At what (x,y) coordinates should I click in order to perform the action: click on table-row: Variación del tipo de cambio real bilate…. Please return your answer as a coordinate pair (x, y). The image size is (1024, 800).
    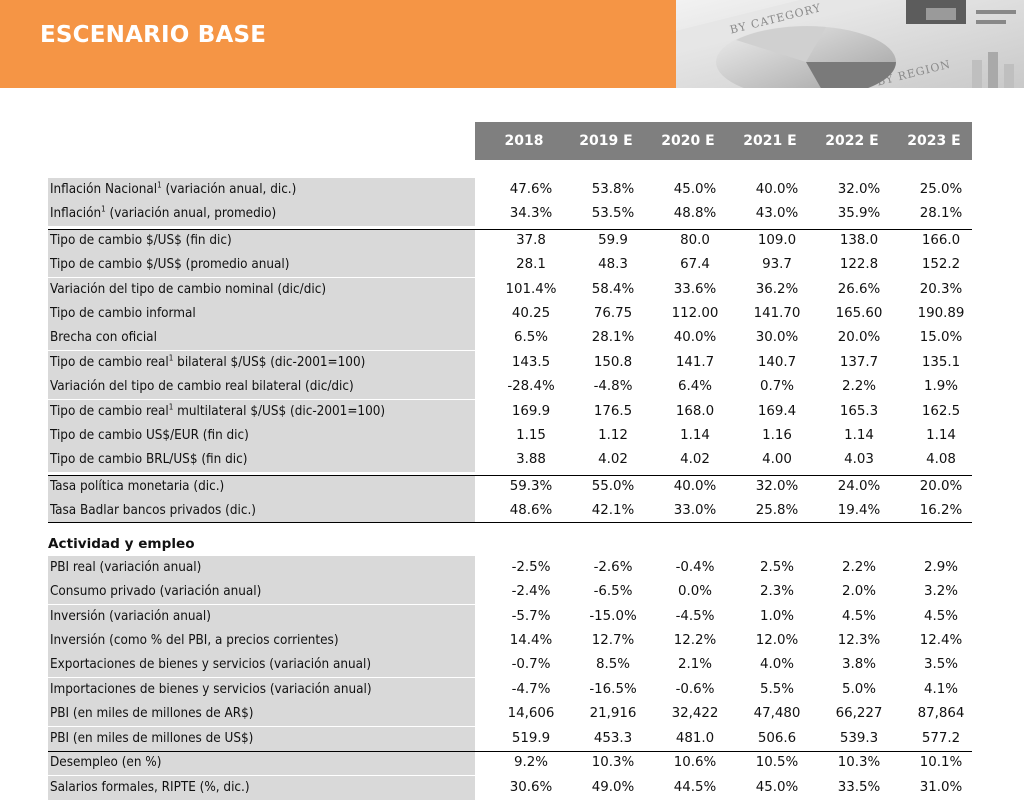
    Looking at the image, I should click on (510, 387).